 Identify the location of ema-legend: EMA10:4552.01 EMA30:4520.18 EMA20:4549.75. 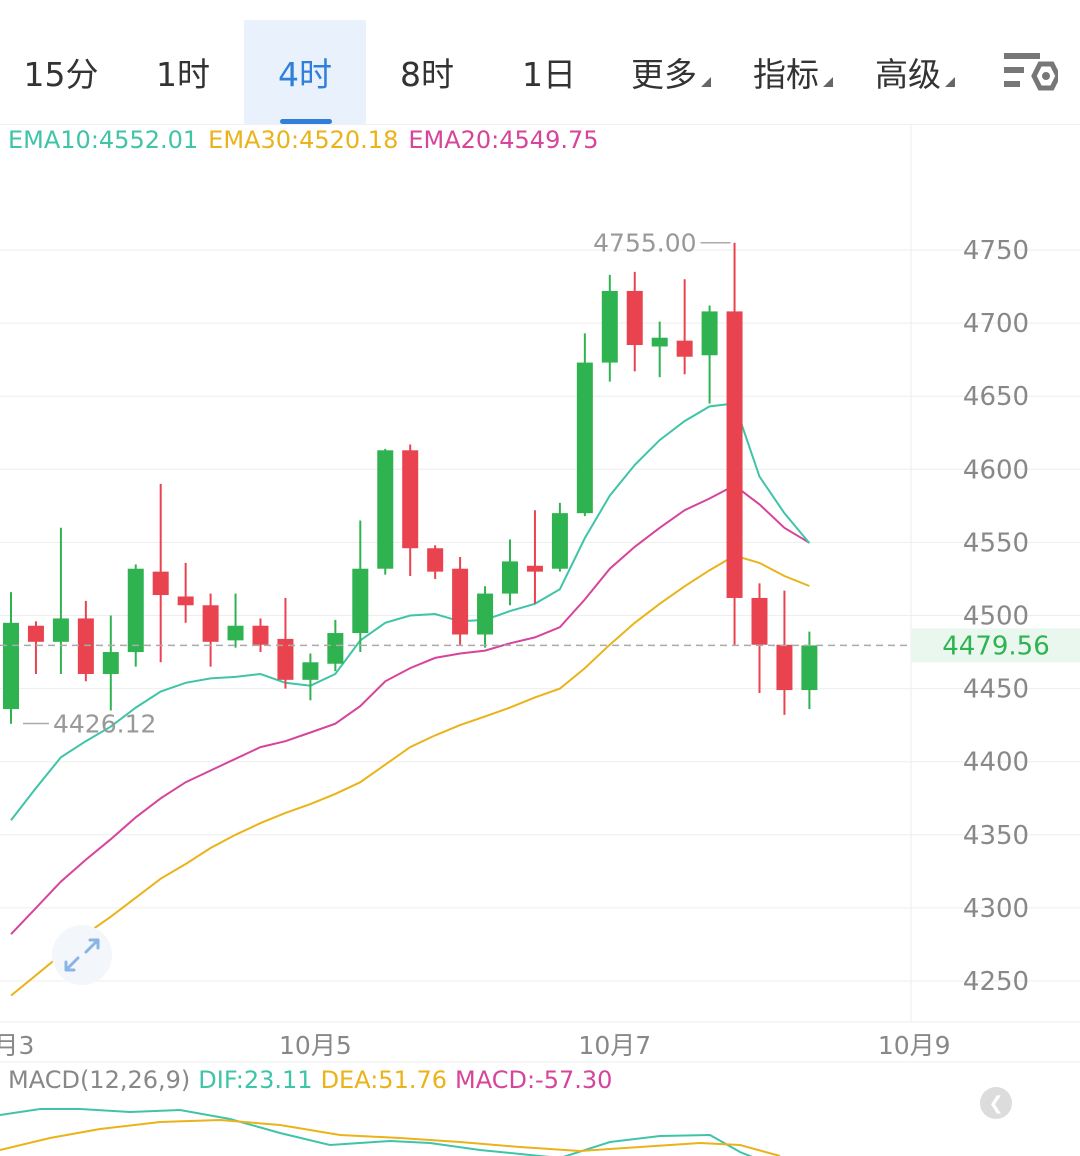
(308, 143).